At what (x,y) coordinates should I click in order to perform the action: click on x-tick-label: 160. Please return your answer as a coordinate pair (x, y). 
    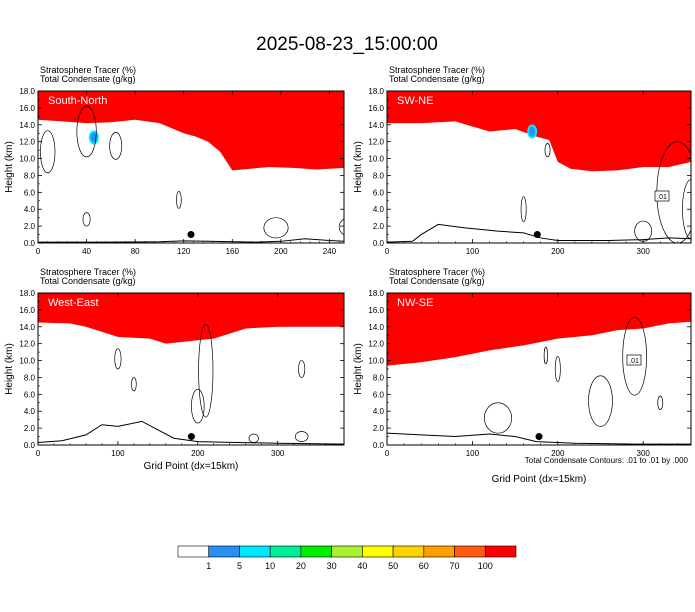
    Looking at the image, I should click on (233, 251).